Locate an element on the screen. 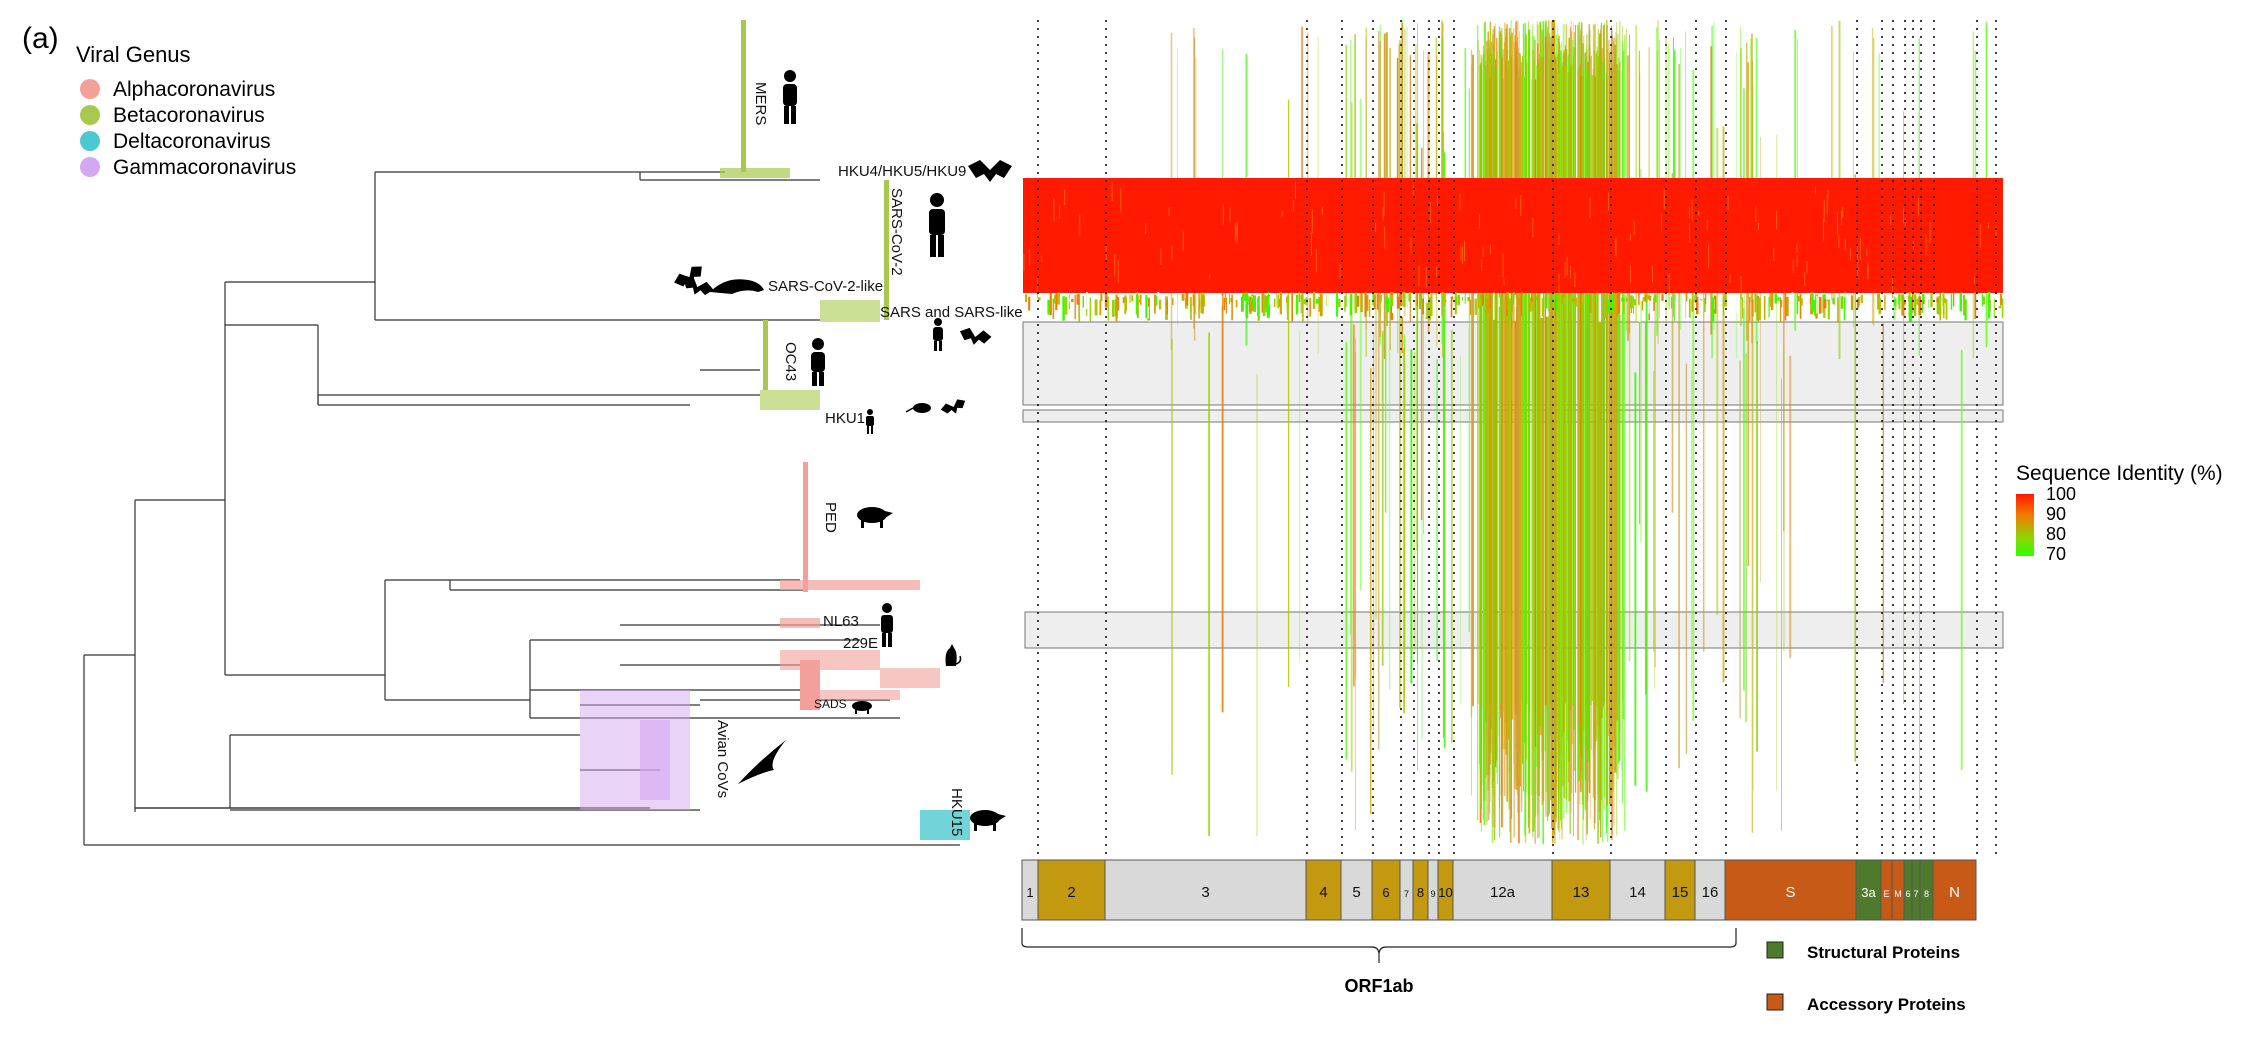 The width and height of the screenshot is (2264, 1047). genome-segment-label: N is located at coordinates (1954, 892).